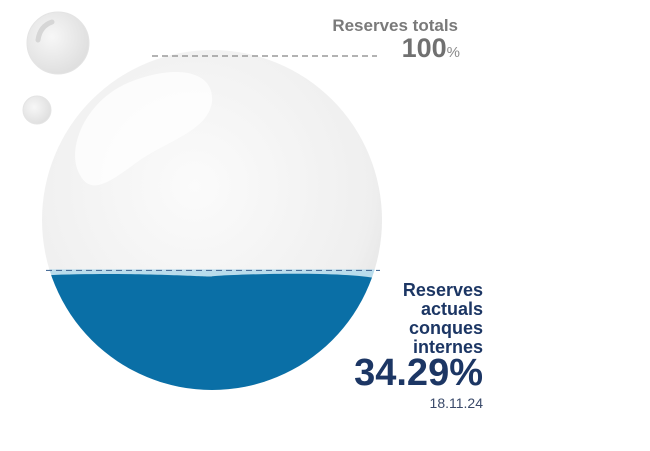 This screenshot has width=650, height=451. I want to click on current-reserves-value: 34.29%, so click(418, 373).